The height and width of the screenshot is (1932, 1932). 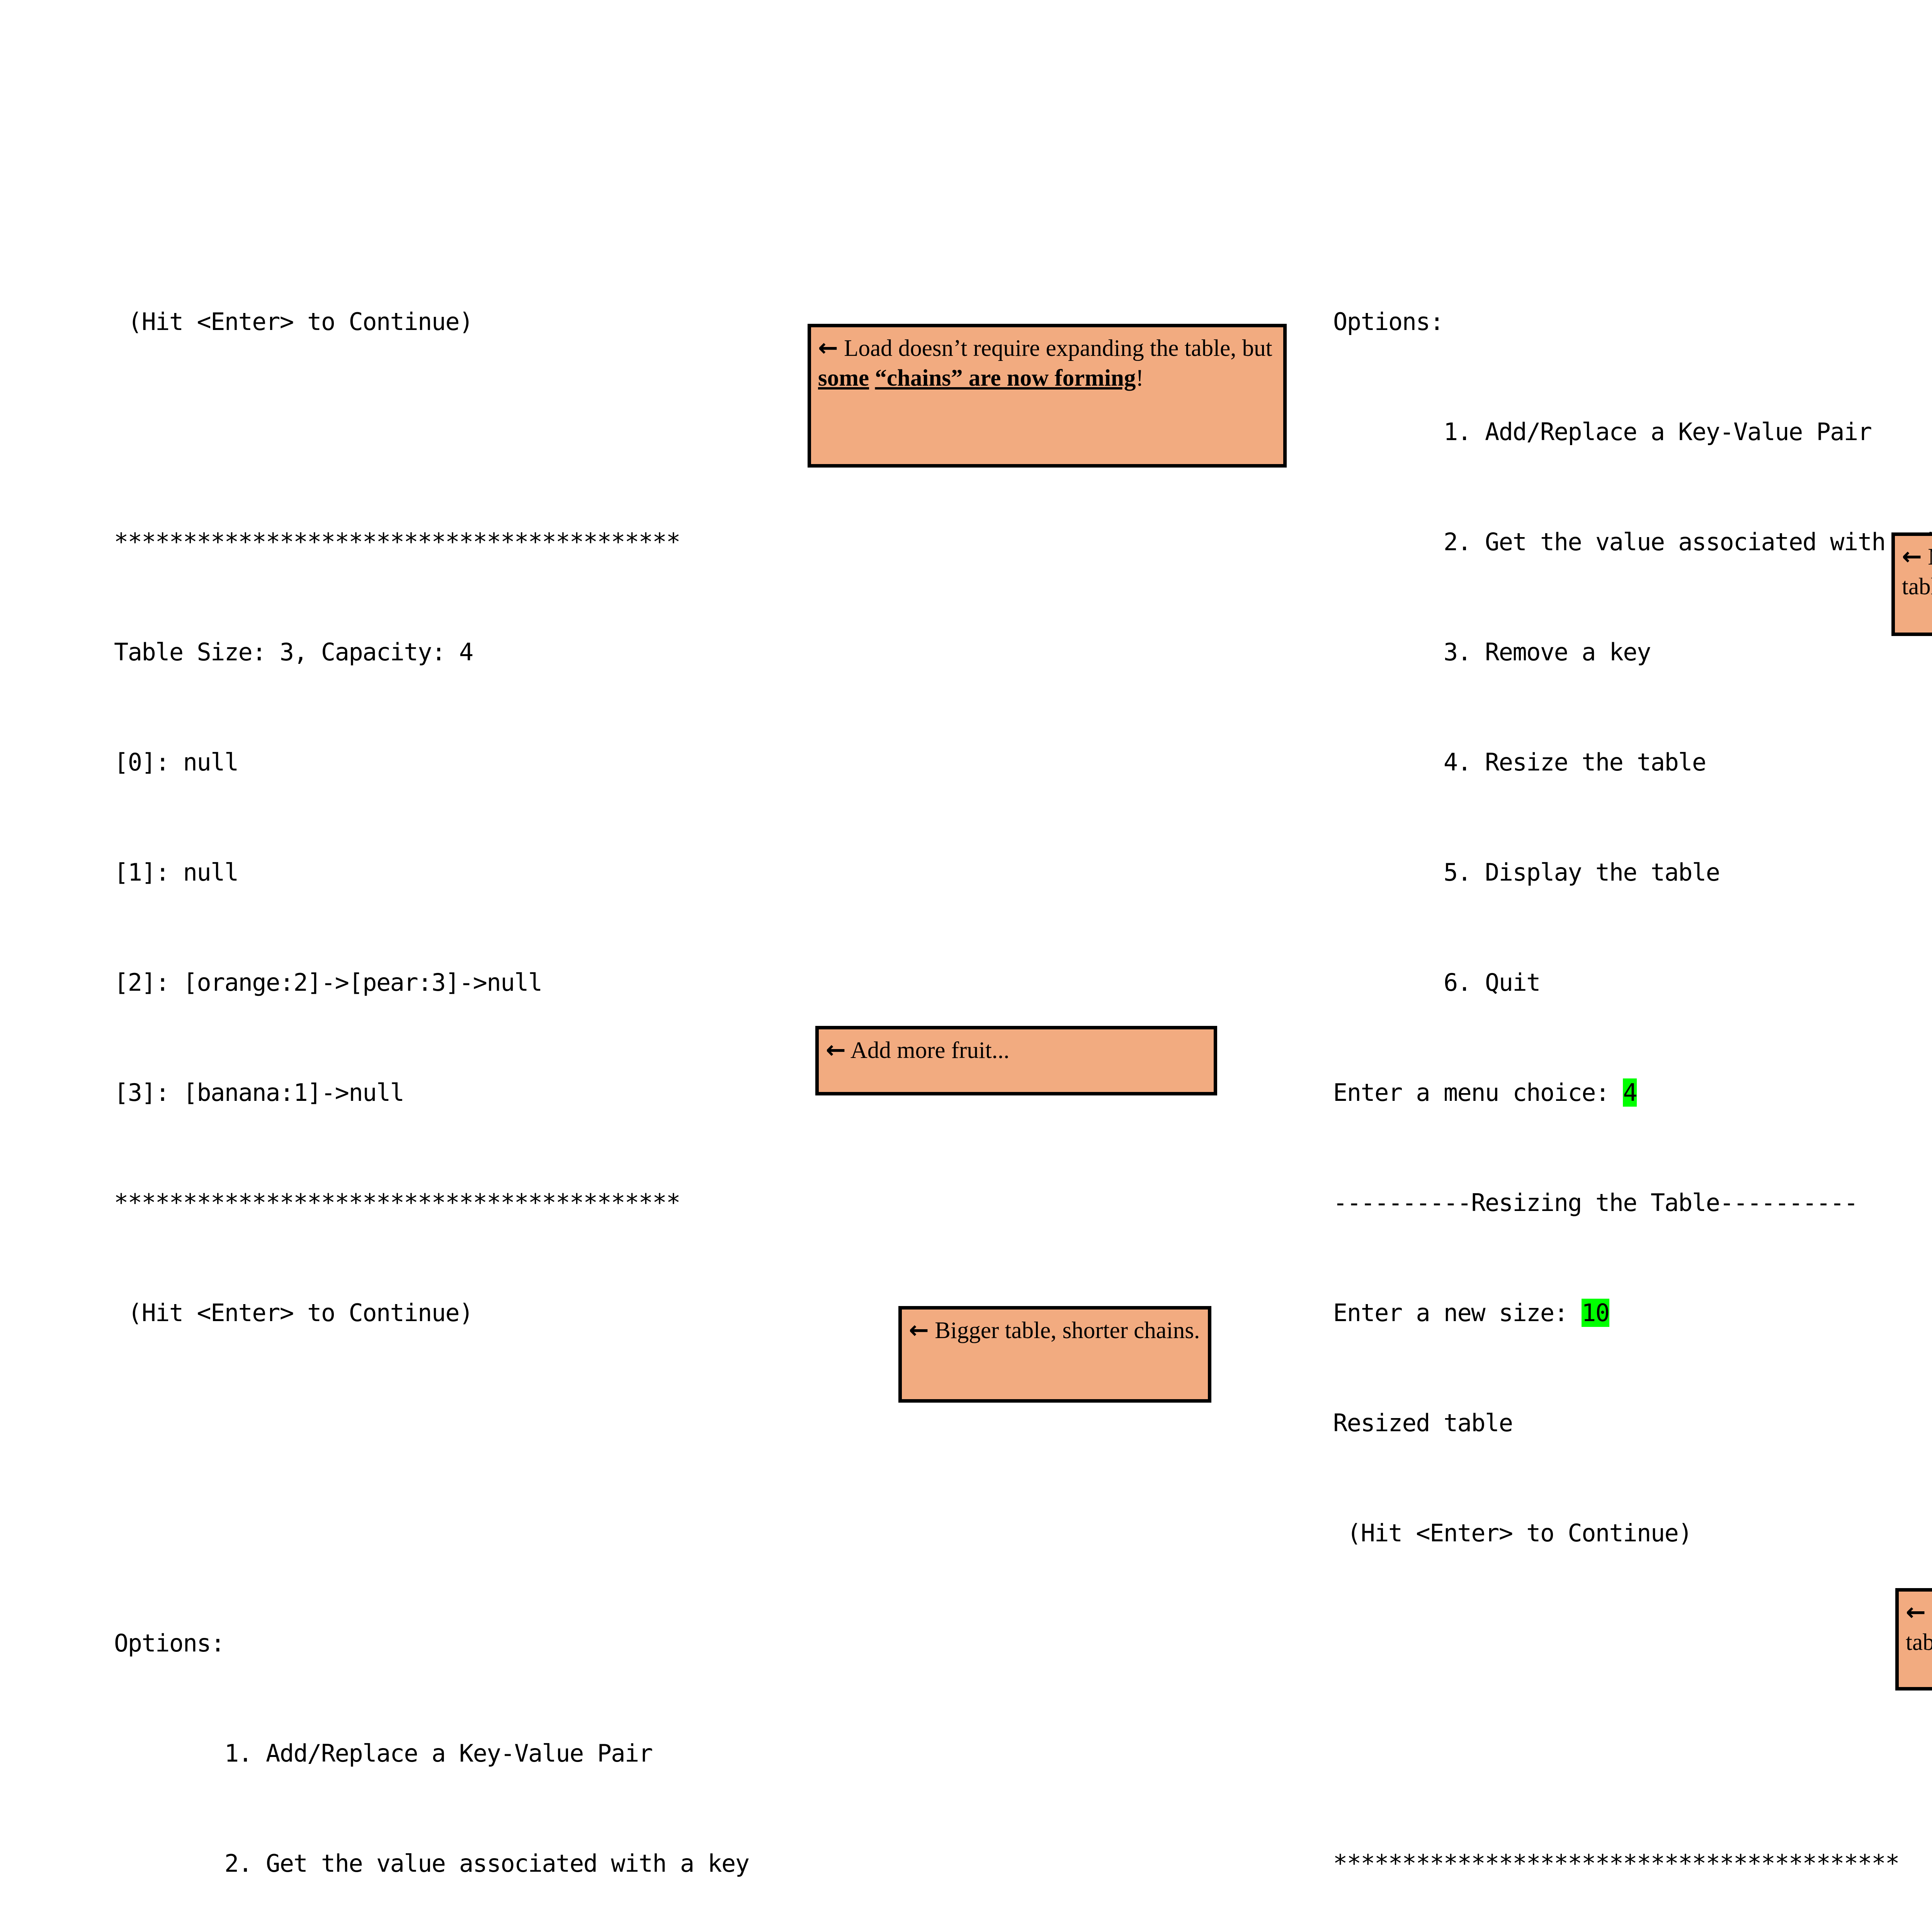 I want to click on bucket-row: [0]: null, so click(x=176, y=762).